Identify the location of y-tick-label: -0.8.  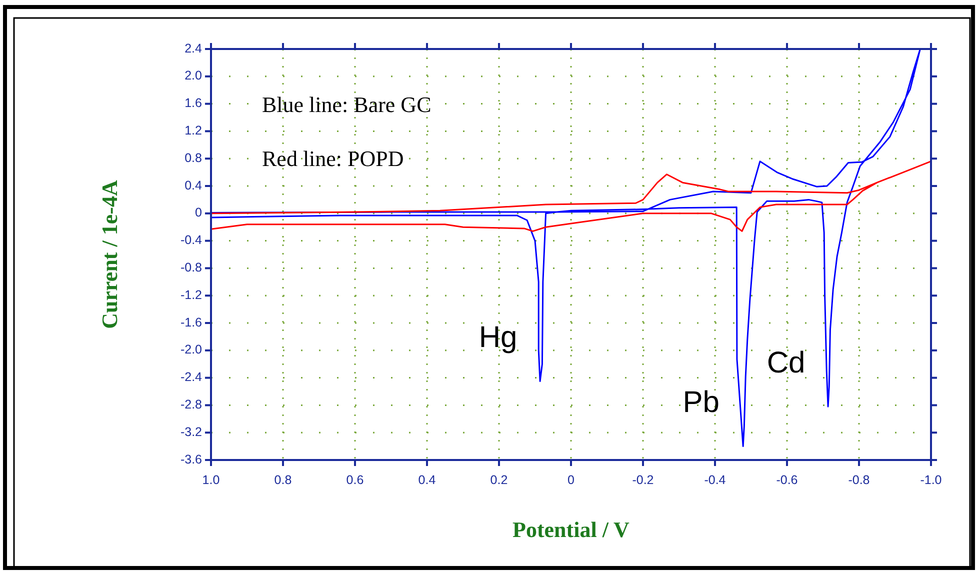
(191, 267).